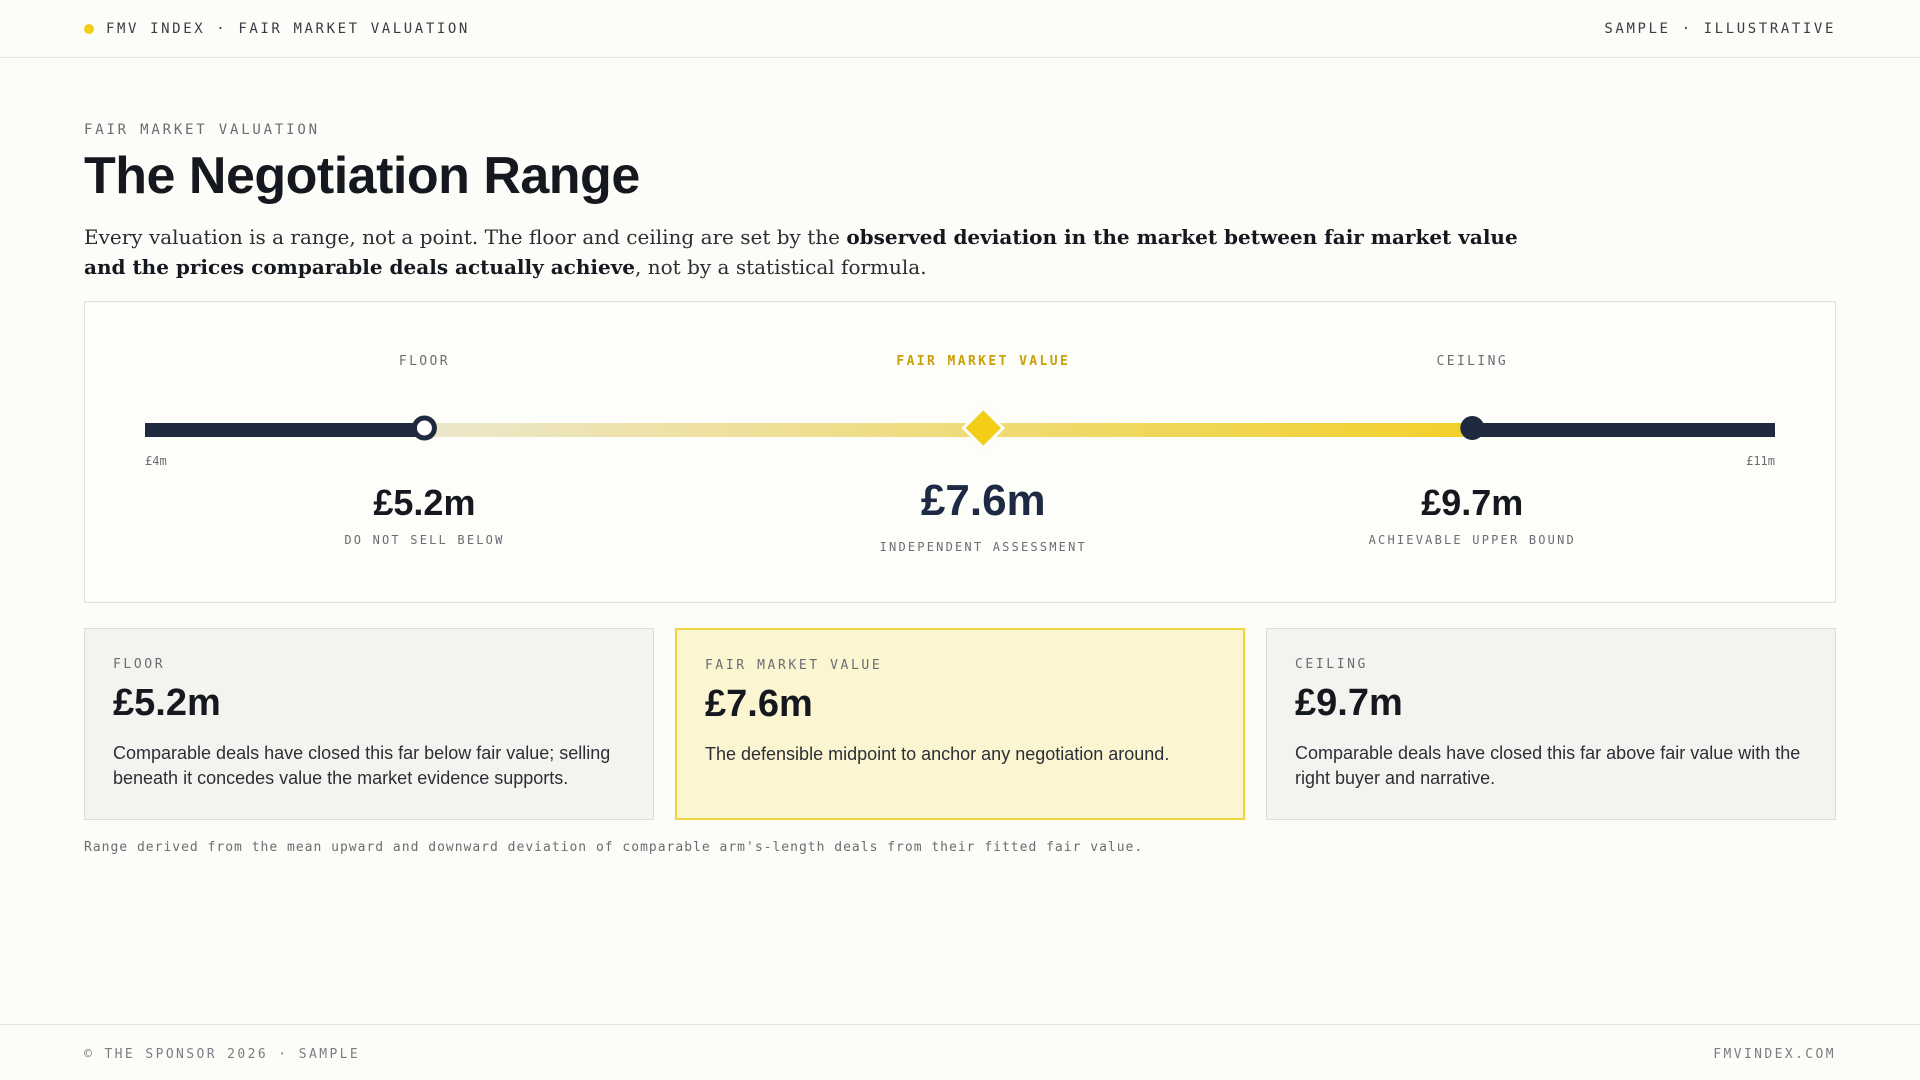 This screenshot has height=1080, width=1920. I want to click on fmv-value: £7.6m, so click(983, 500).